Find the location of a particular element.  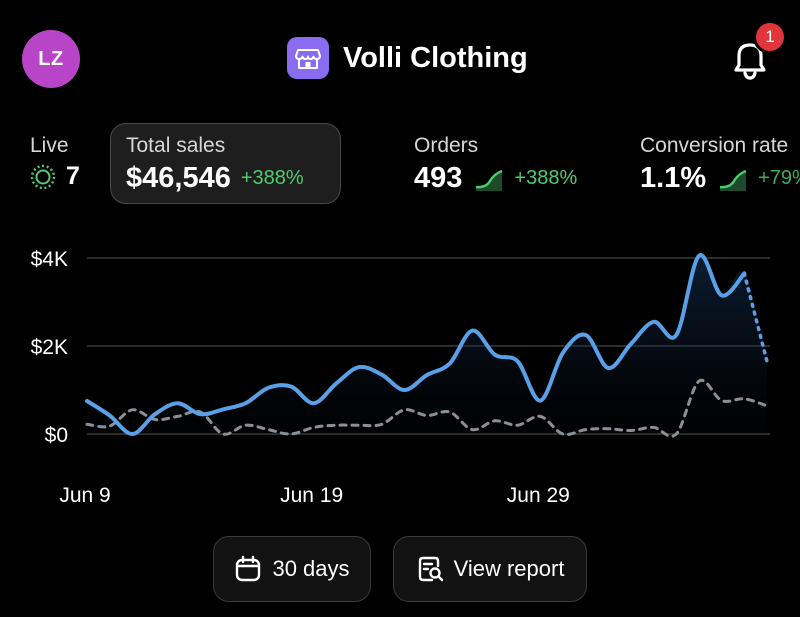

notifications-button is located at coordinates (750, 59).